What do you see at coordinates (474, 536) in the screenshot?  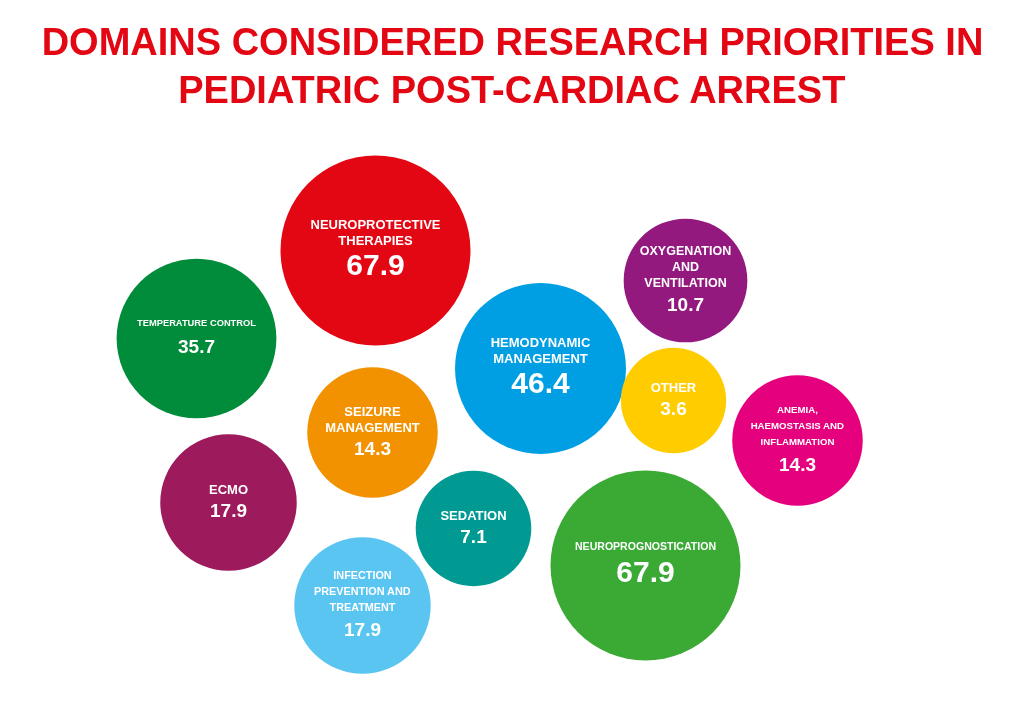 I see `data-label: 7.1` at bounding box center [474, 536].